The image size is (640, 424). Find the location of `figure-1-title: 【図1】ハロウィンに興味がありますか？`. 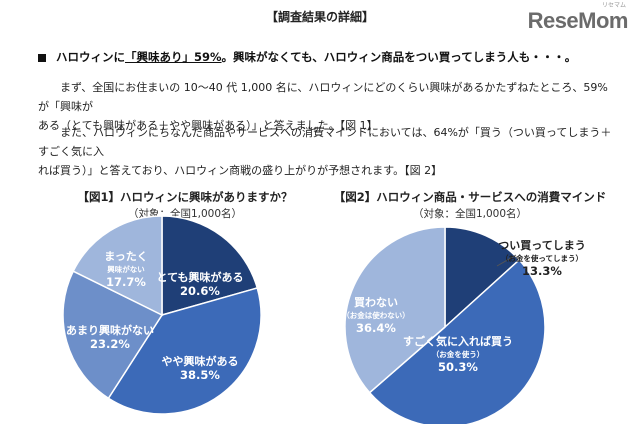

figure-1-title: 【図1】ハロウィンに興味がありますか？ is located at coordinates (185, 197).